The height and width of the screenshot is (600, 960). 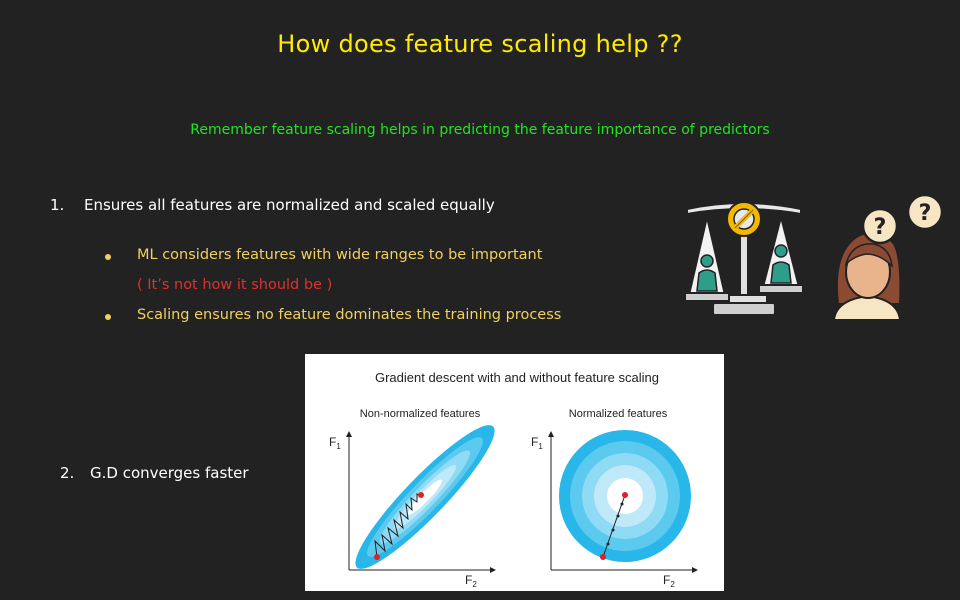 What do you see at coordinates (57, 205) in the screenshot?
I see `point-1-number: 1.` at bounding box center [57, 205].